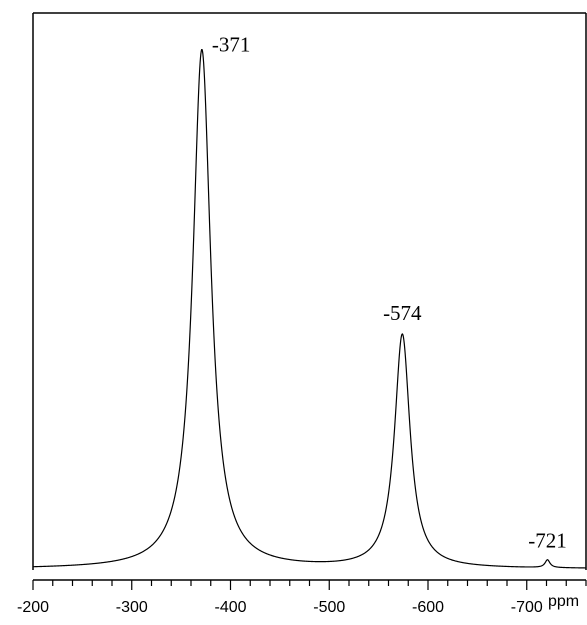 The height and width of the screenshot is (625, 587). I want to click on peak-label: -574, so click(402, 313).